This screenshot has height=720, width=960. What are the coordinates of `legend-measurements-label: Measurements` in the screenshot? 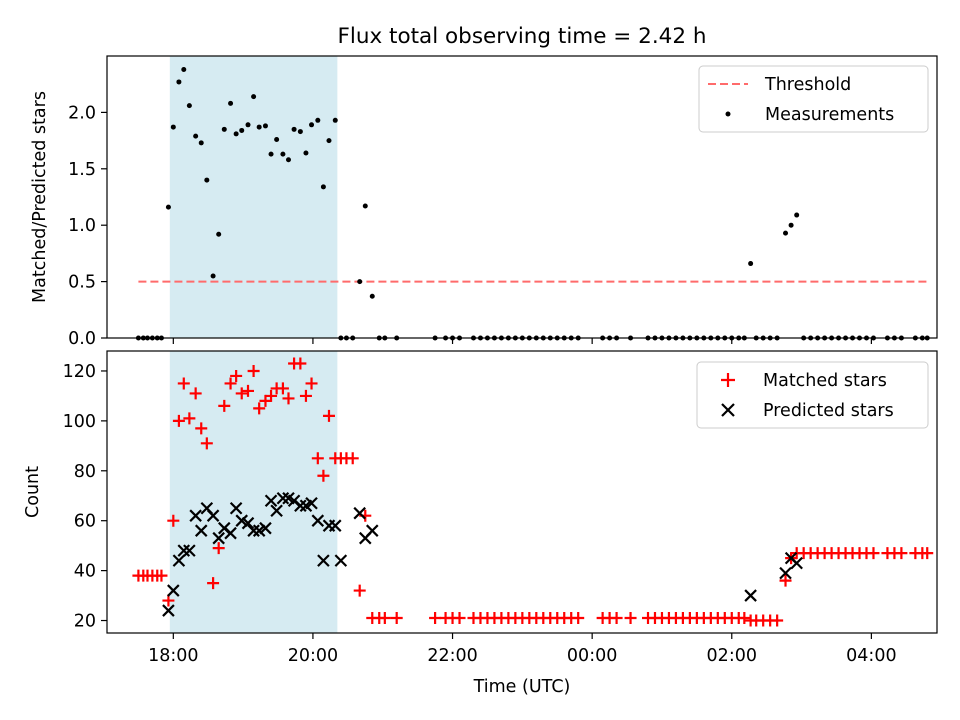 It's located at (829, 115).